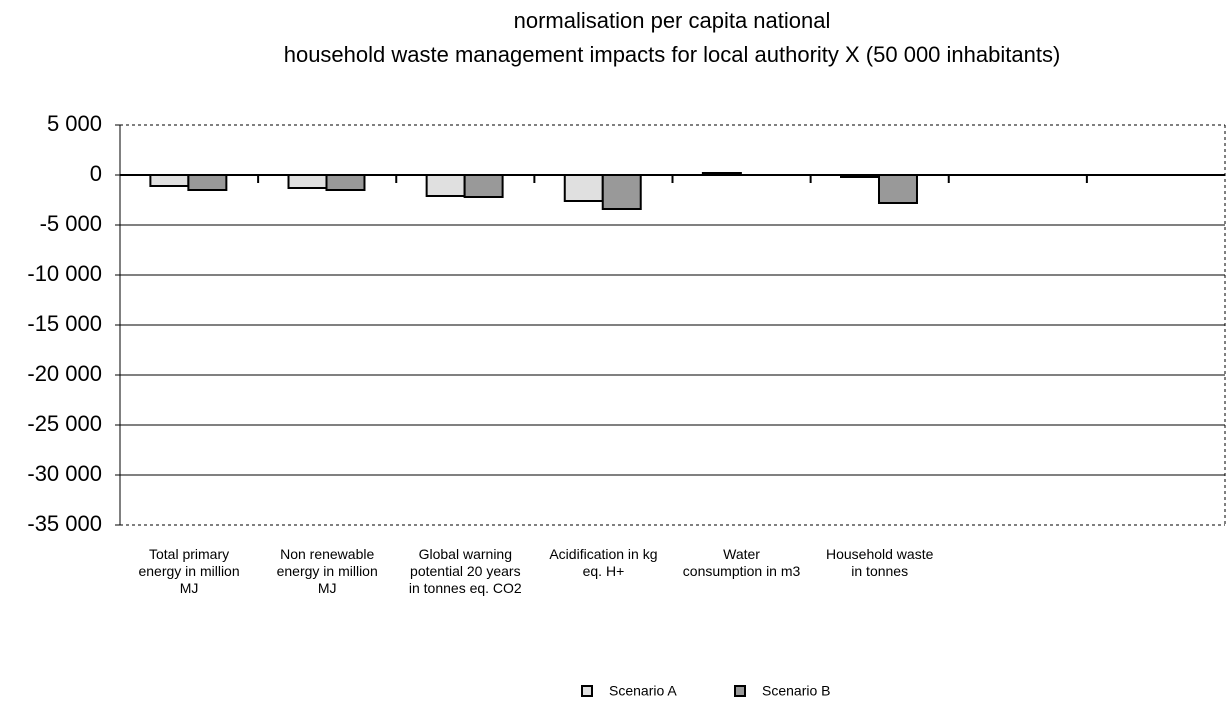 This screenshot has height=702, width=1228. Describe the element at coordinates (96, 173) in the screenshot. I see `y-tick-label: 0` at that location.